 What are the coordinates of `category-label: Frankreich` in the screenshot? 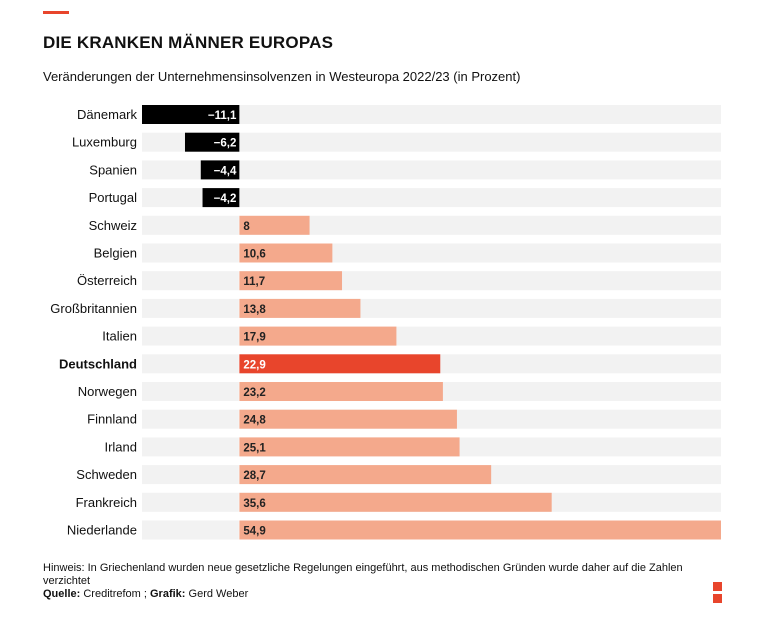 It's located at (106, 502).